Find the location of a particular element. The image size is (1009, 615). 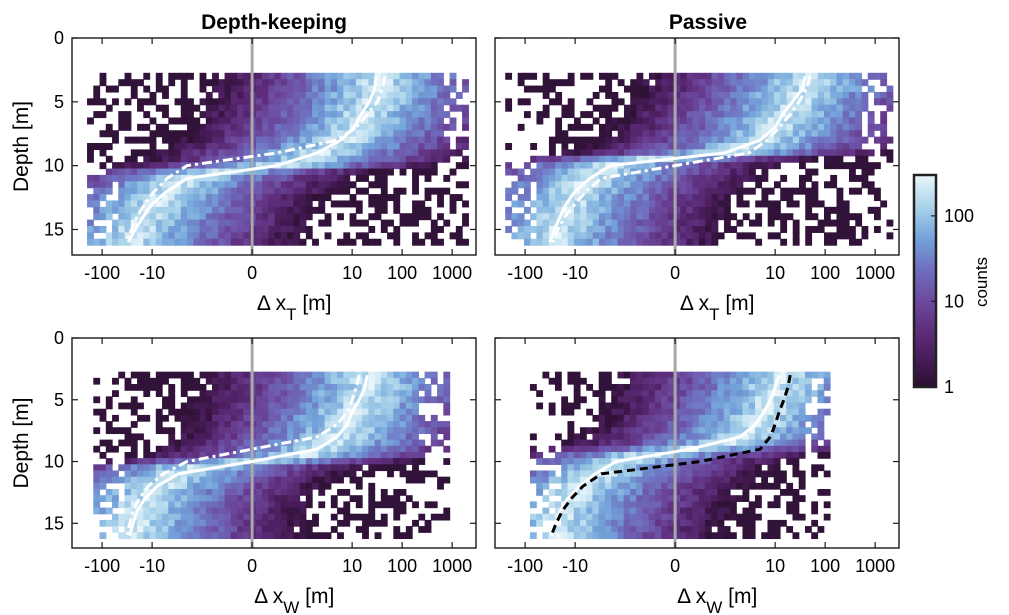

median-line is located at coordinates (248, 455).